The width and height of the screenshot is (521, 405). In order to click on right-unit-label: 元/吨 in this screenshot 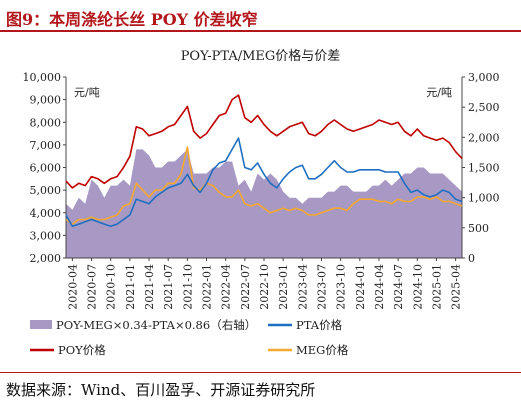, I will do `click(439, 92)`.